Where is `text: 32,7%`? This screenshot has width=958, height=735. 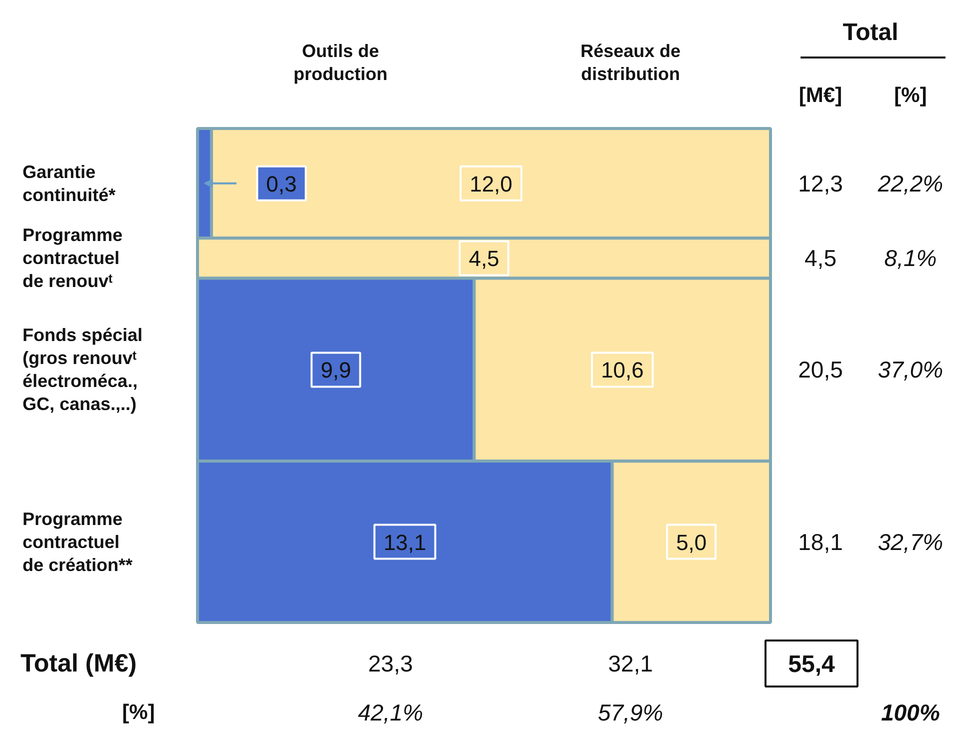
text: 32,7% is located at coordinates (911, 541).